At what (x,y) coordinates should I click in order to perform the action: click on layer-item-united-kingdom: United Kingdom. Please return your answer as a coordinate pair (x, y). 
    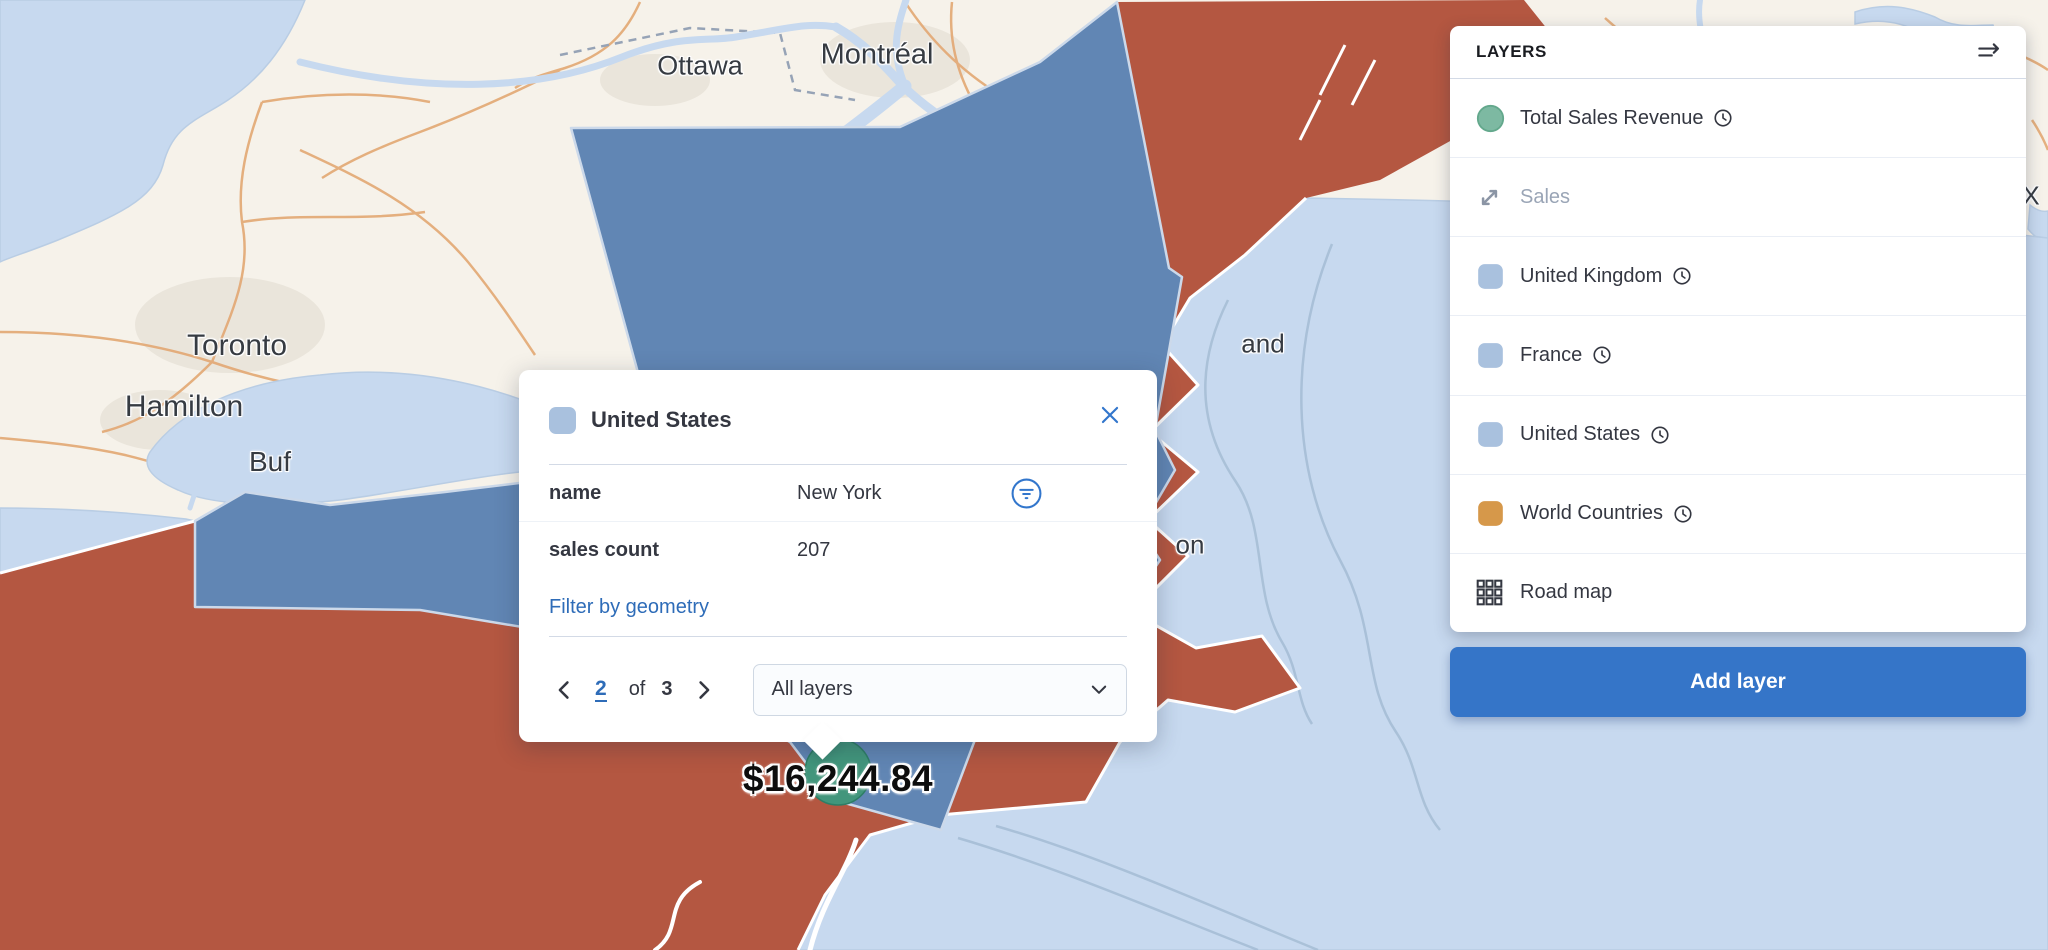
    Looking at the image, I should click on (1738, 275).